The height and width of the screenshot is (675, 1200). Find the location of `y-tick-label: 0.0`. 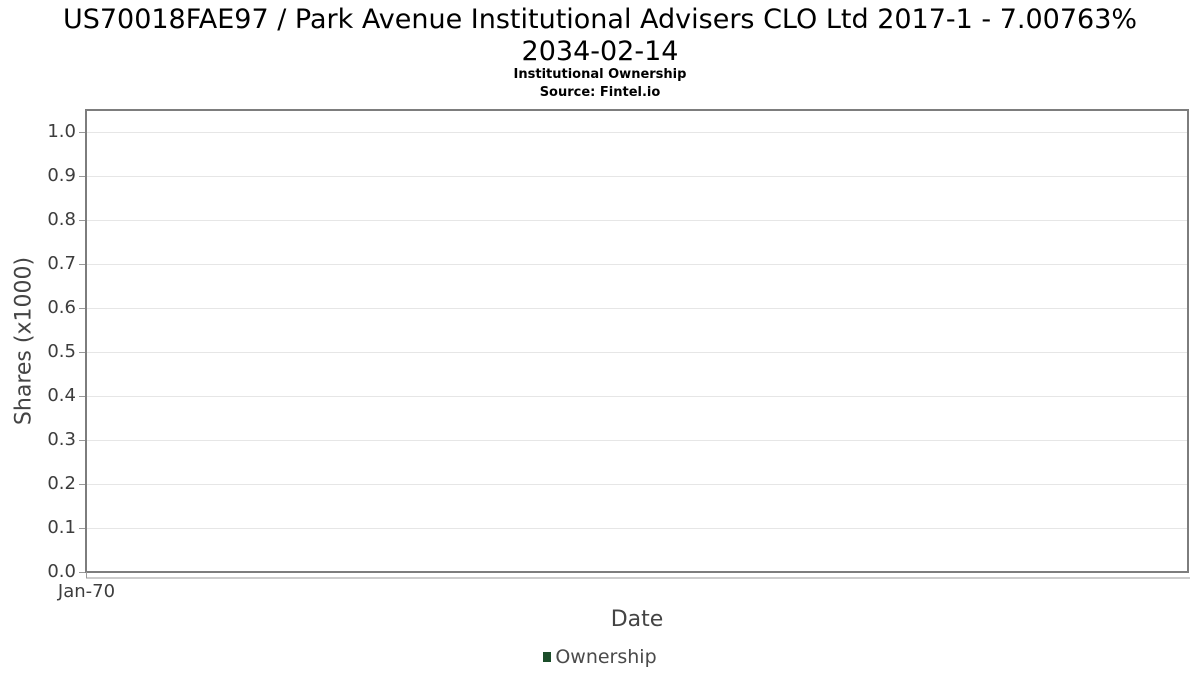

y-tick-label: 0.0 is located at coordinates (61, 571).